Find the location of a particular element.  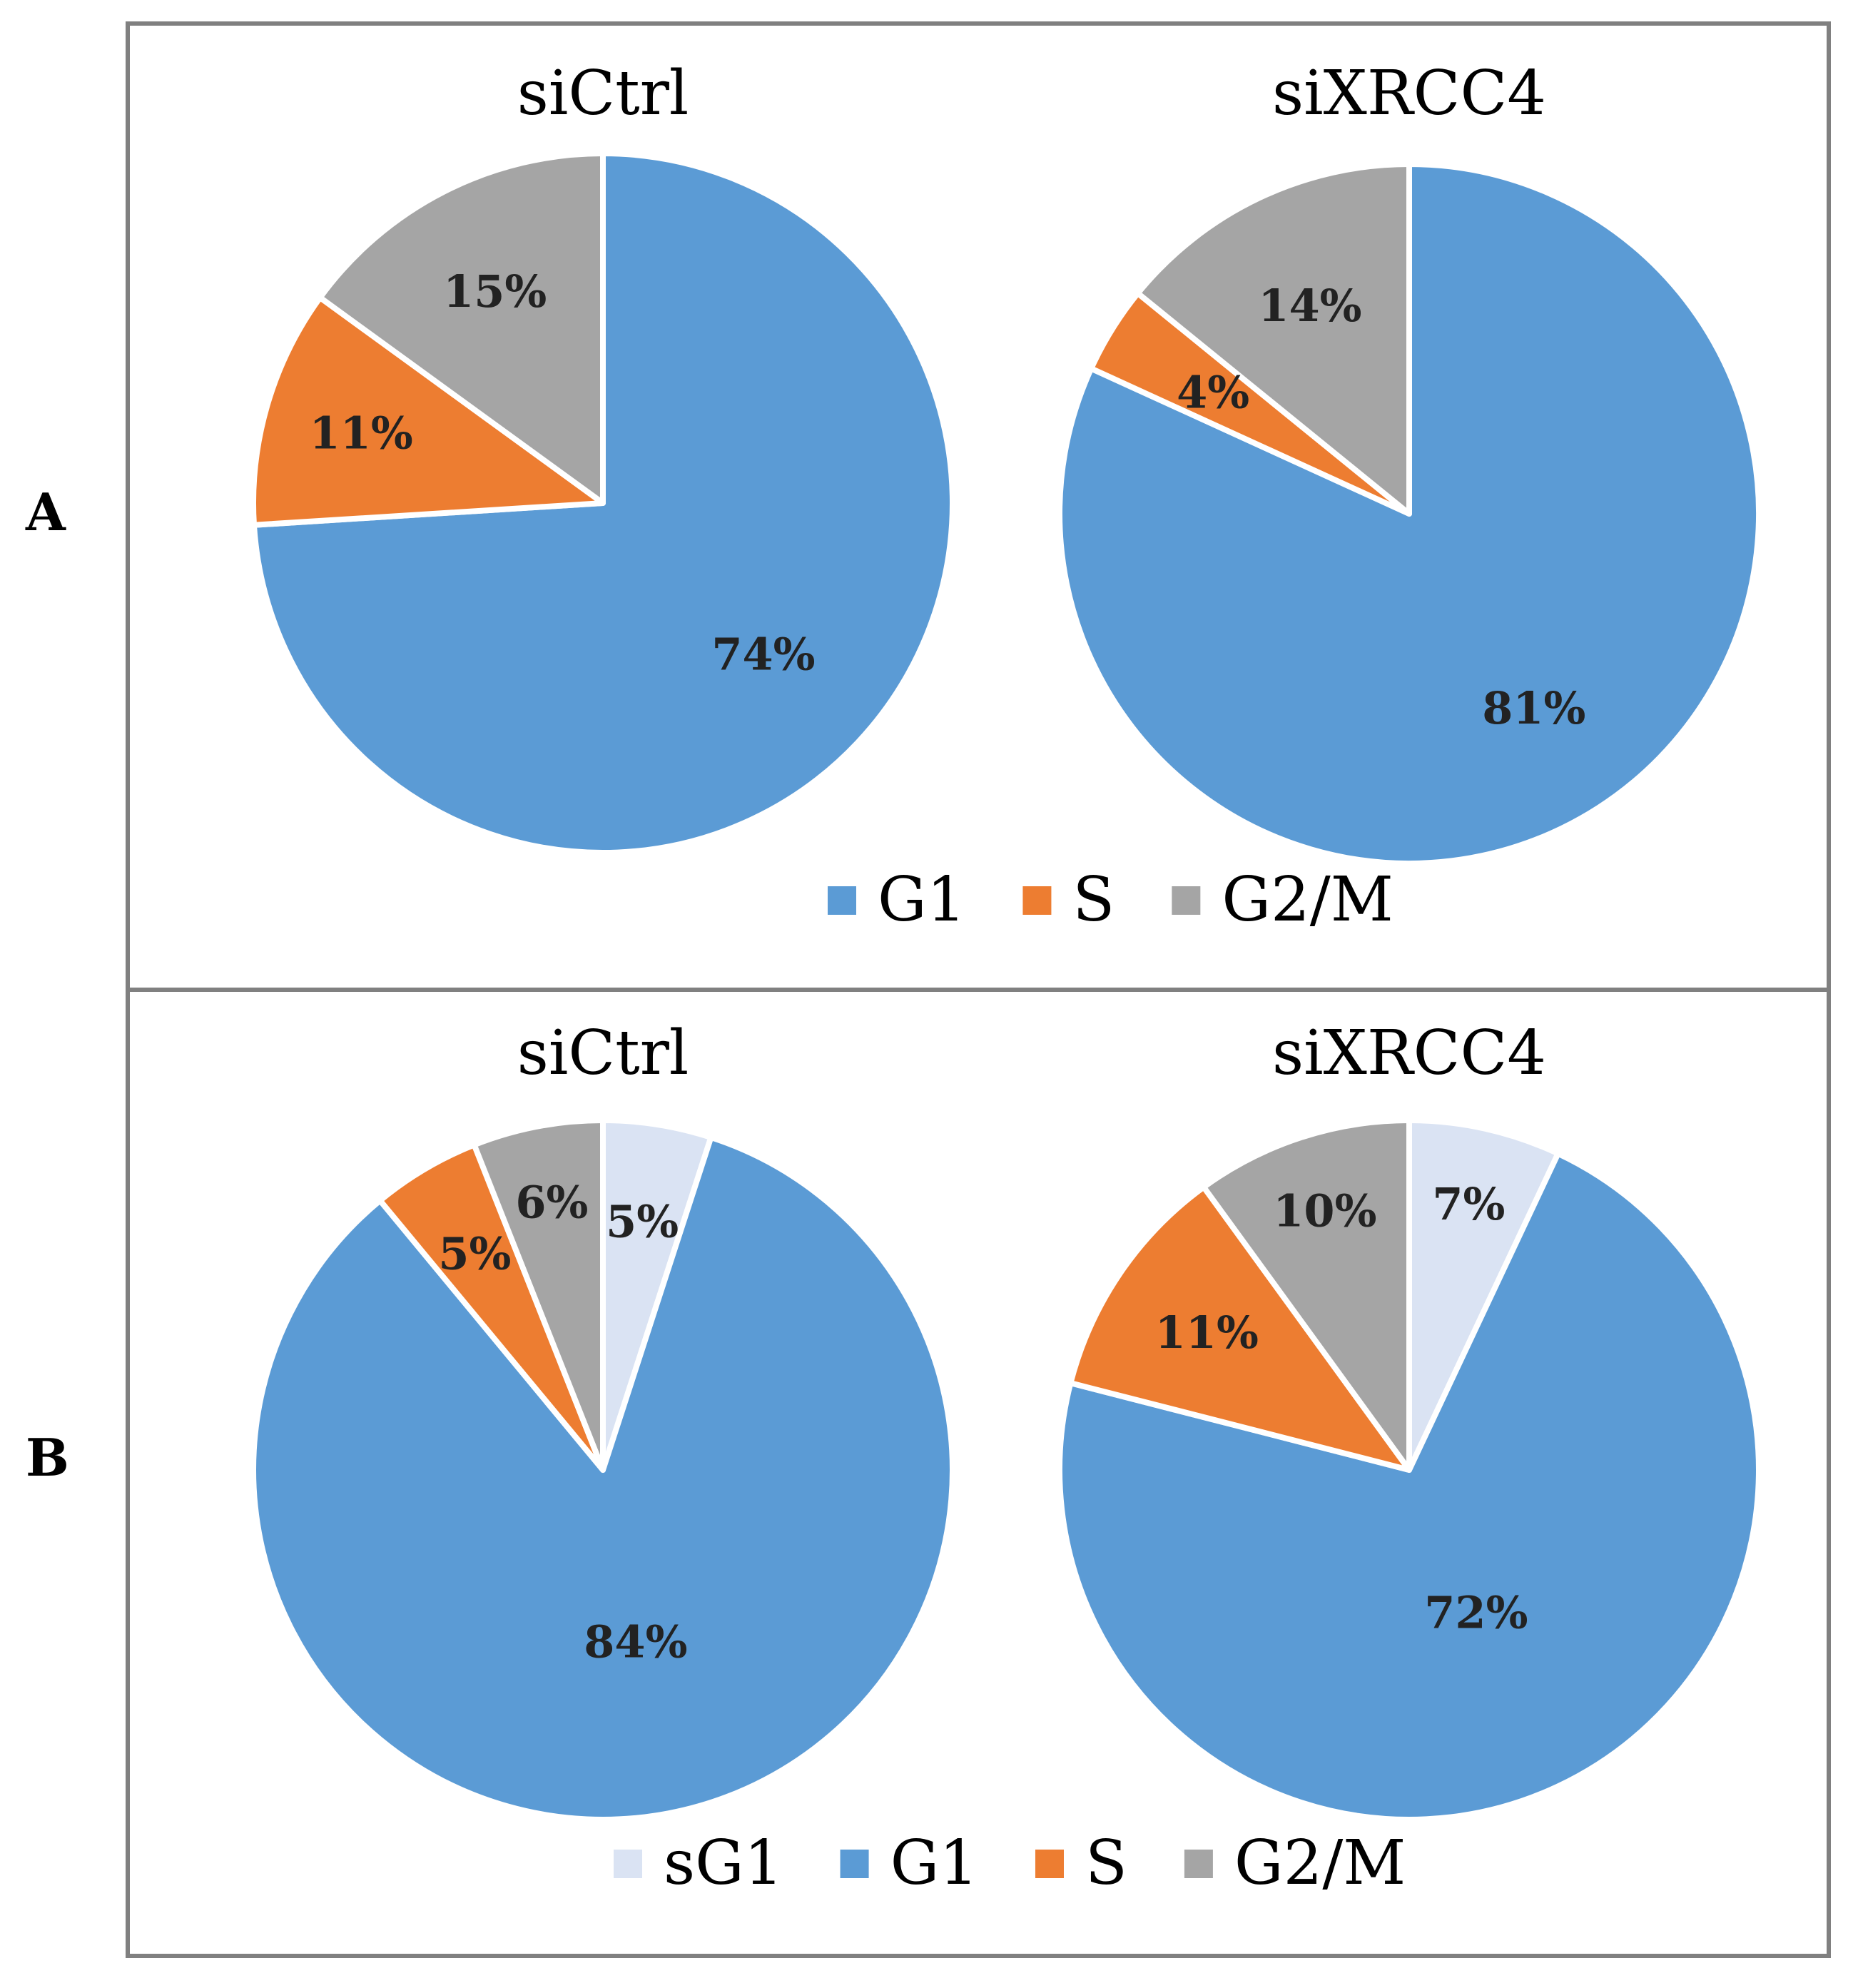

slice-label-g1: 81% is located at coordinates (1533, 708).